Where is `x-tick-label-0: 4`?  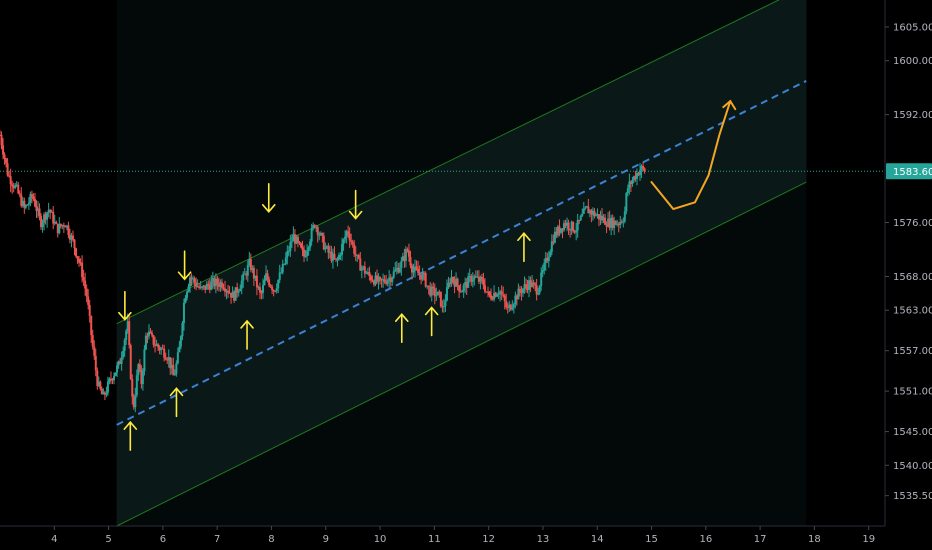 x-tick-label-0: 4 is located at coordinates (54, 539).